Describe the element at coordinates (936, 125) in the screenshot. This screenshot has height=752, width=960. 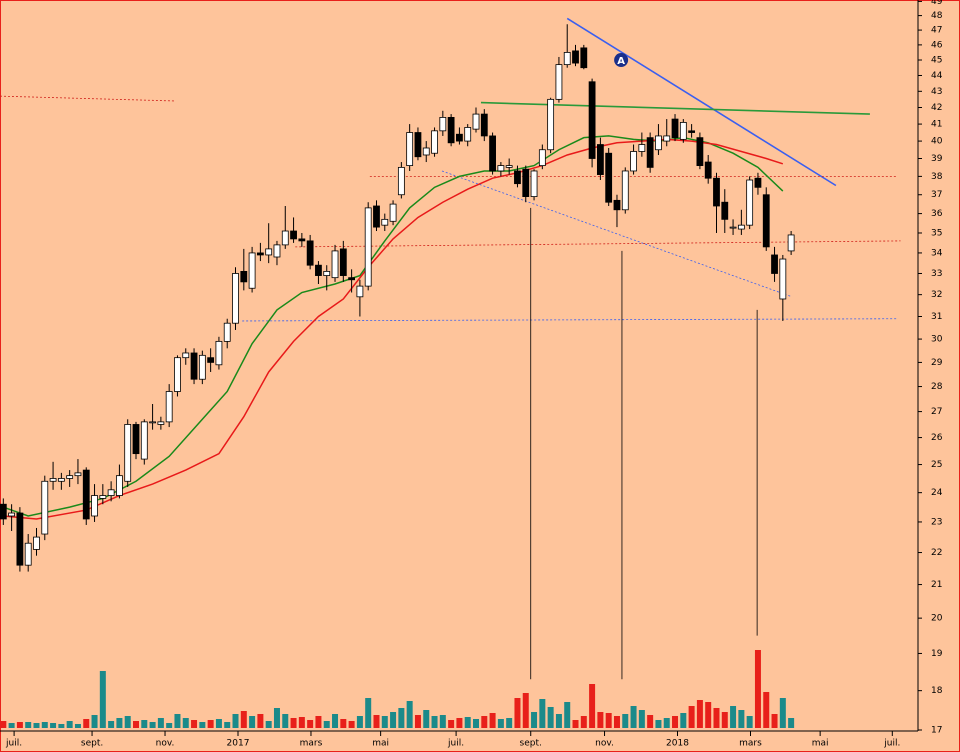
I see `y-tick-label: 41` at that location.